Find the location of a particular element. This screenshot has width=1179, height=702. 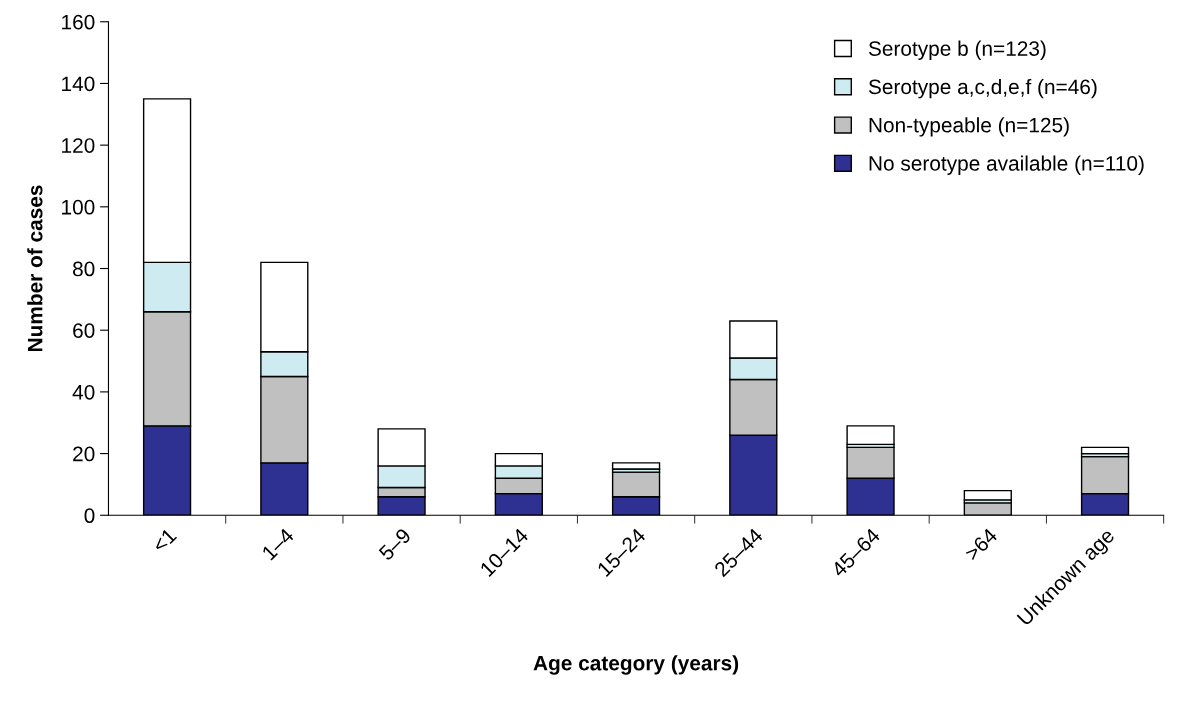

x-tick-label: 1–4 is located at coordinates (278, 544).